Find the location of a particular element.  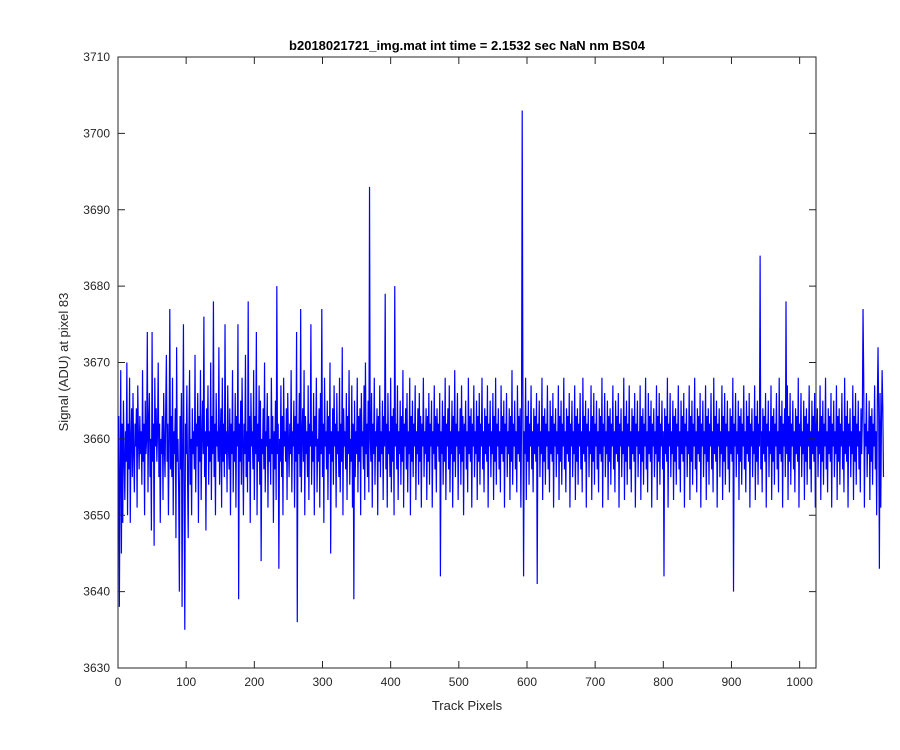

y-tick-label: 3690 is located at coordinates (96, 210).